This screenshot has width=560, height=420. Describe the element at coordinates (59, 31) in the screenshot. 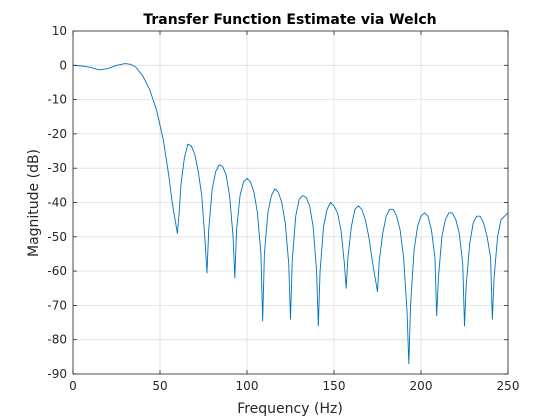

I see `y-tick-label: 10` at that location.